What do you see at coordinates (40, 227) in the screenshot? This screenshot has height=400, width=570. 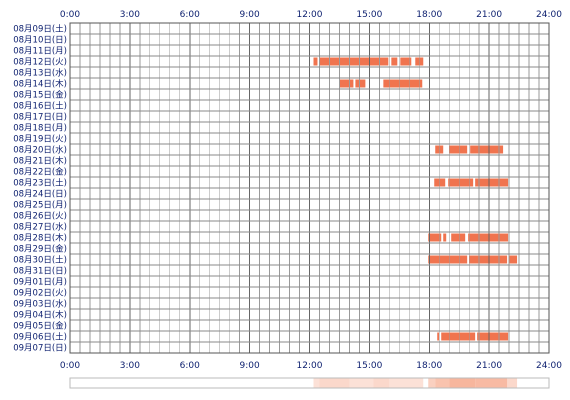 I see `row-label: 08月27日(水)` at bounding box center [40, 227].